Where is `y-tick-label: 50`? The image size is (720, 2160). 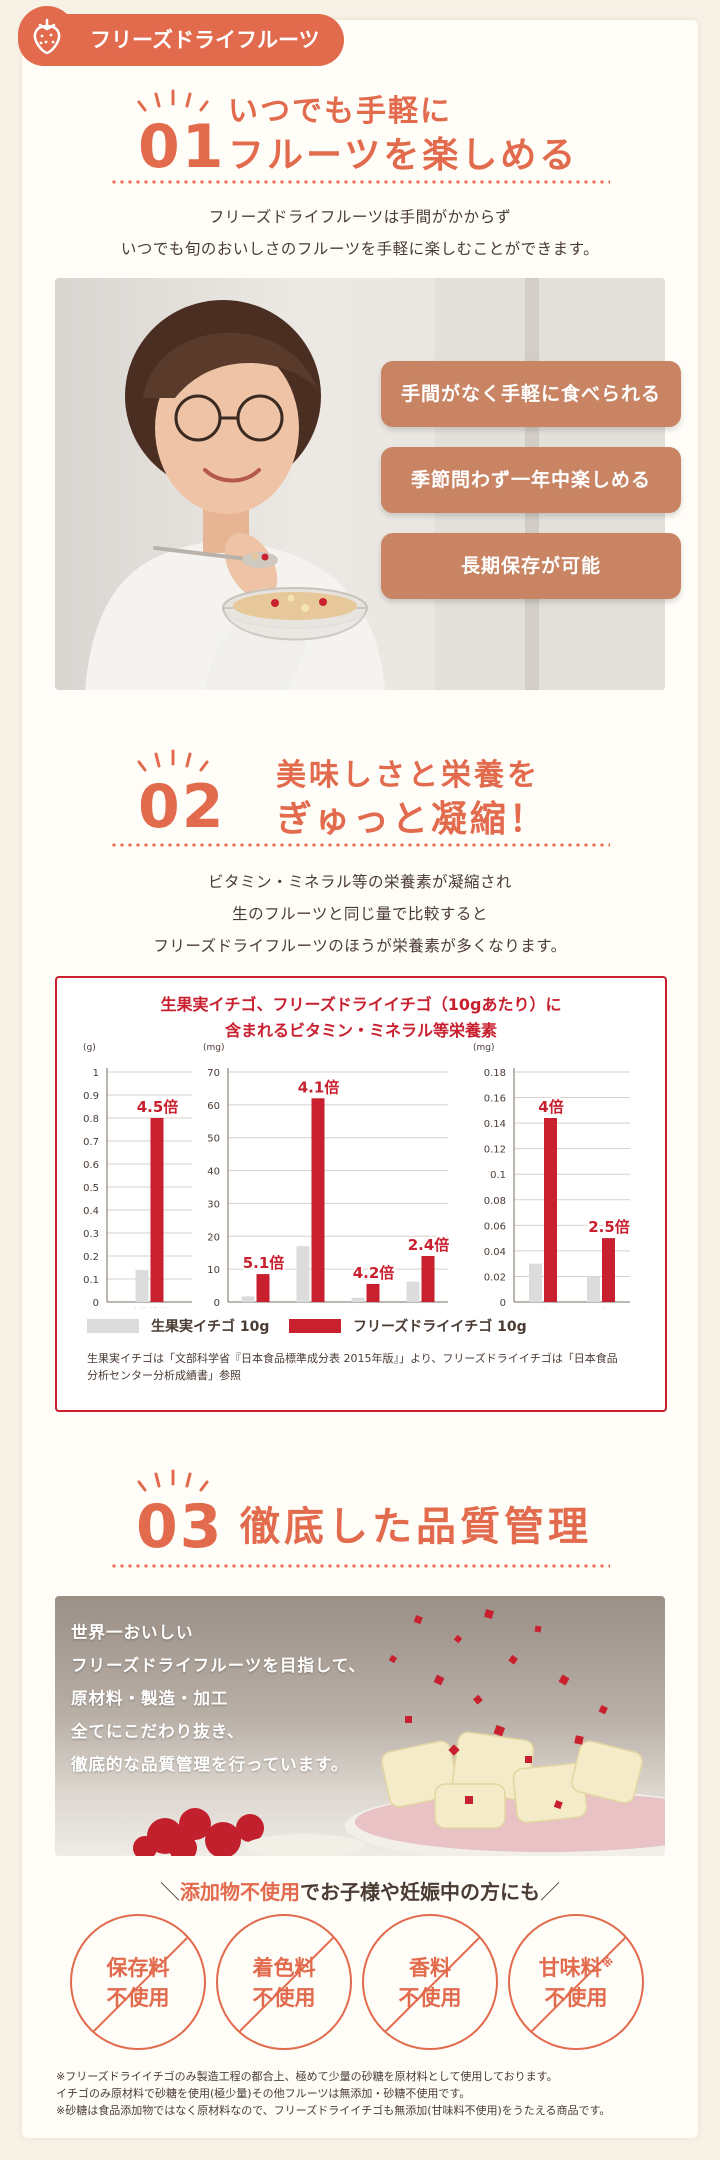
y-tick-label: 50 is located at coordinates (213, 1139).